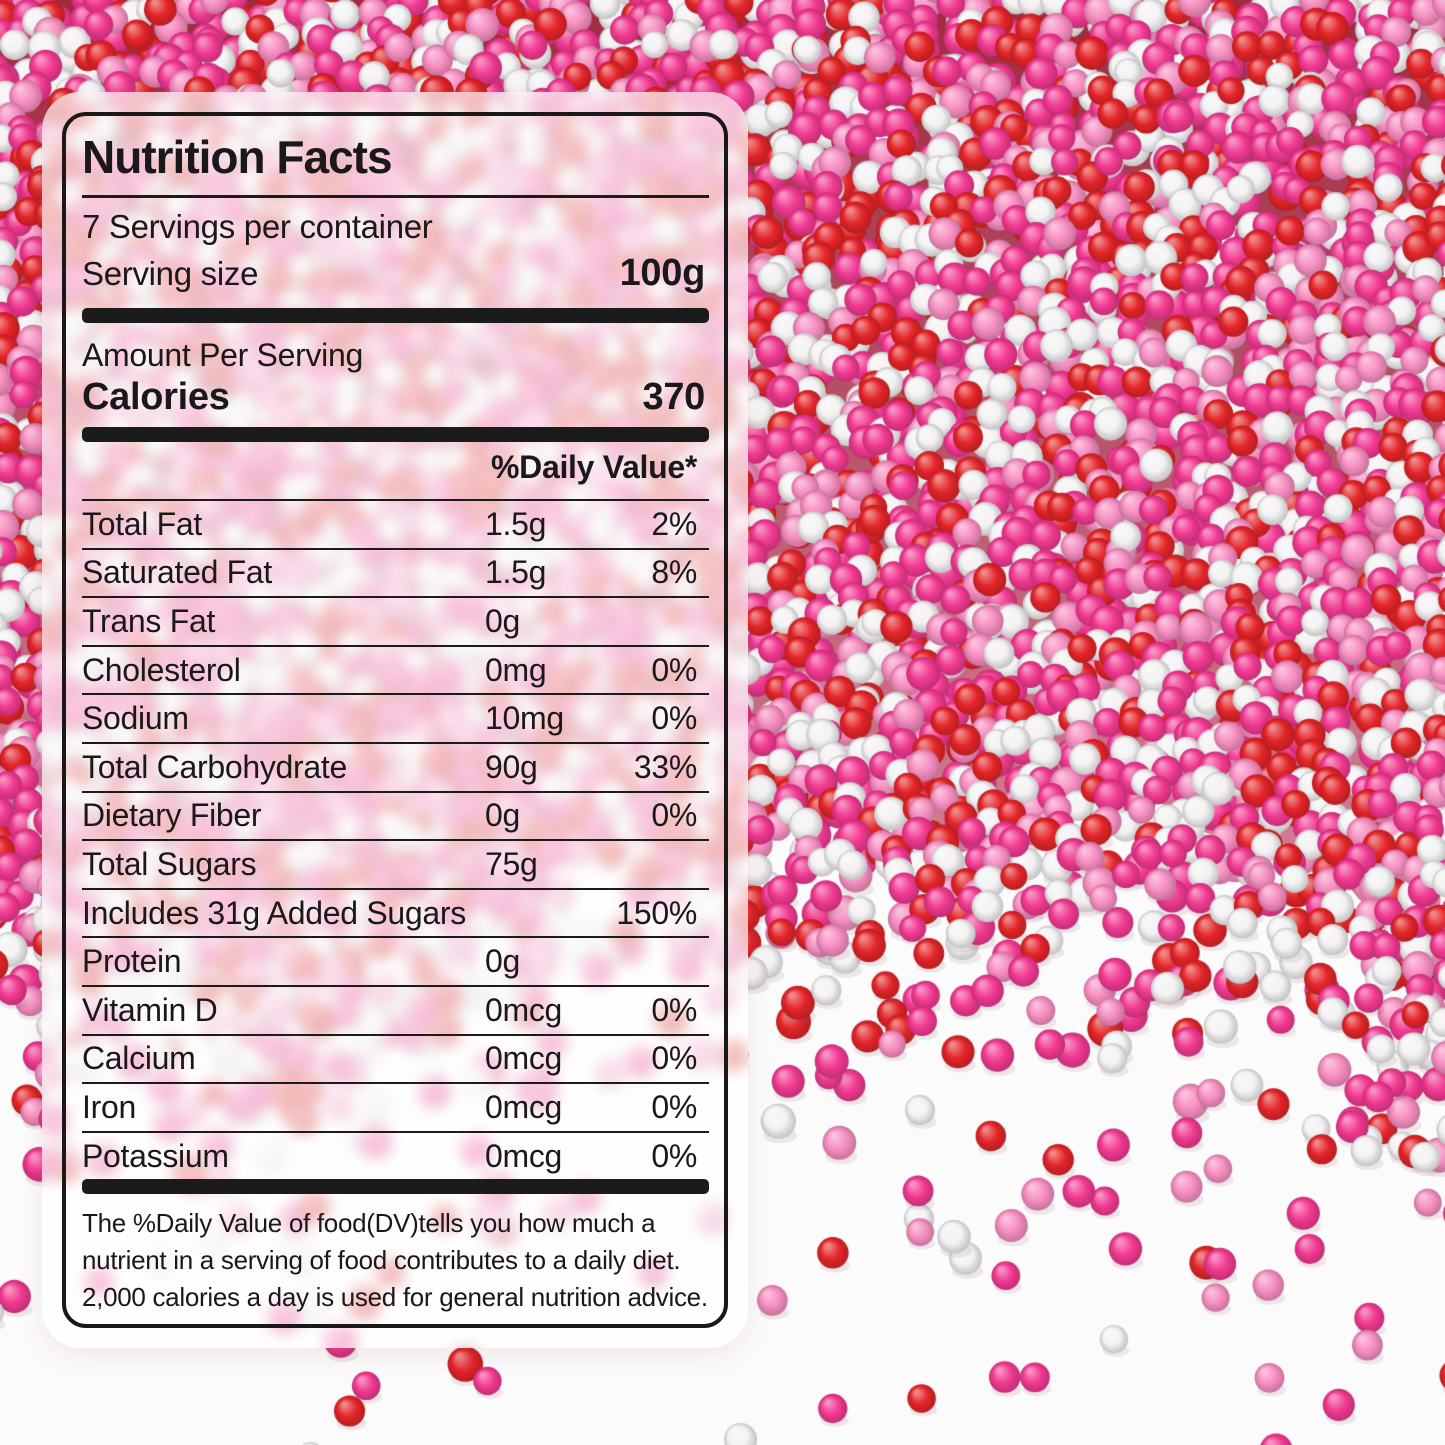 The width and height of the screenshot is (1445, 1445). I want to click on amount-per-serving-label: Amount Per Serving, so click(222, 355).